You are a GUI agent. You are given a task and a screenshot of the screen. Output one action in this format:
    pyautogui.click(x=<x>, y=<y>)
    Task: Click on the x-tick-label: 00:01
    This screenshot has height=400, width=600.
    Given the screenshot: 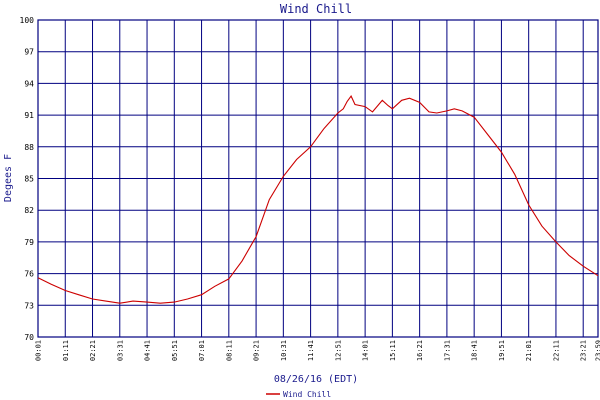 What is the action you would take?
    pyautogui.click(x=39, y=350)
    